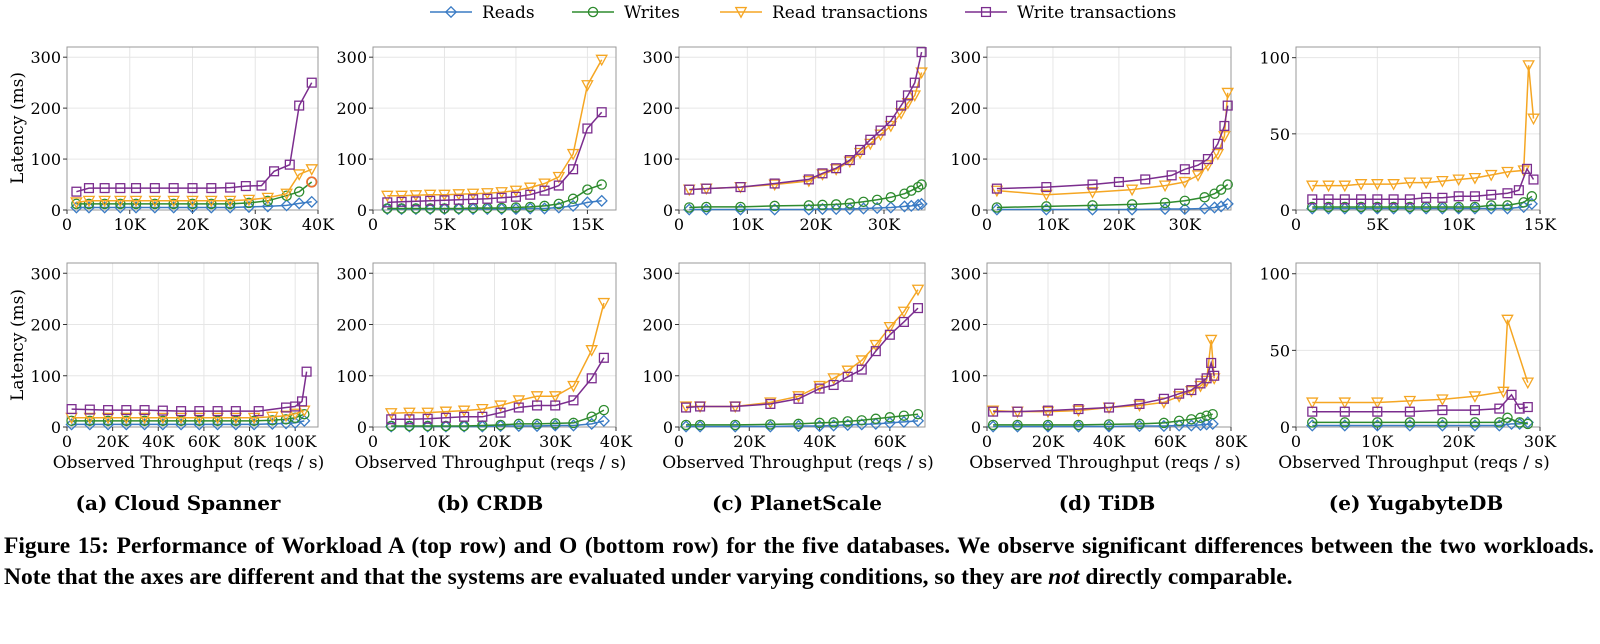 The image size is (1600, 644). Describe the element at coordinates (1408, 140) in the screenshot. I see `panel-r1-c5: 0 5K 10K 15K 0 50 100` at that location.